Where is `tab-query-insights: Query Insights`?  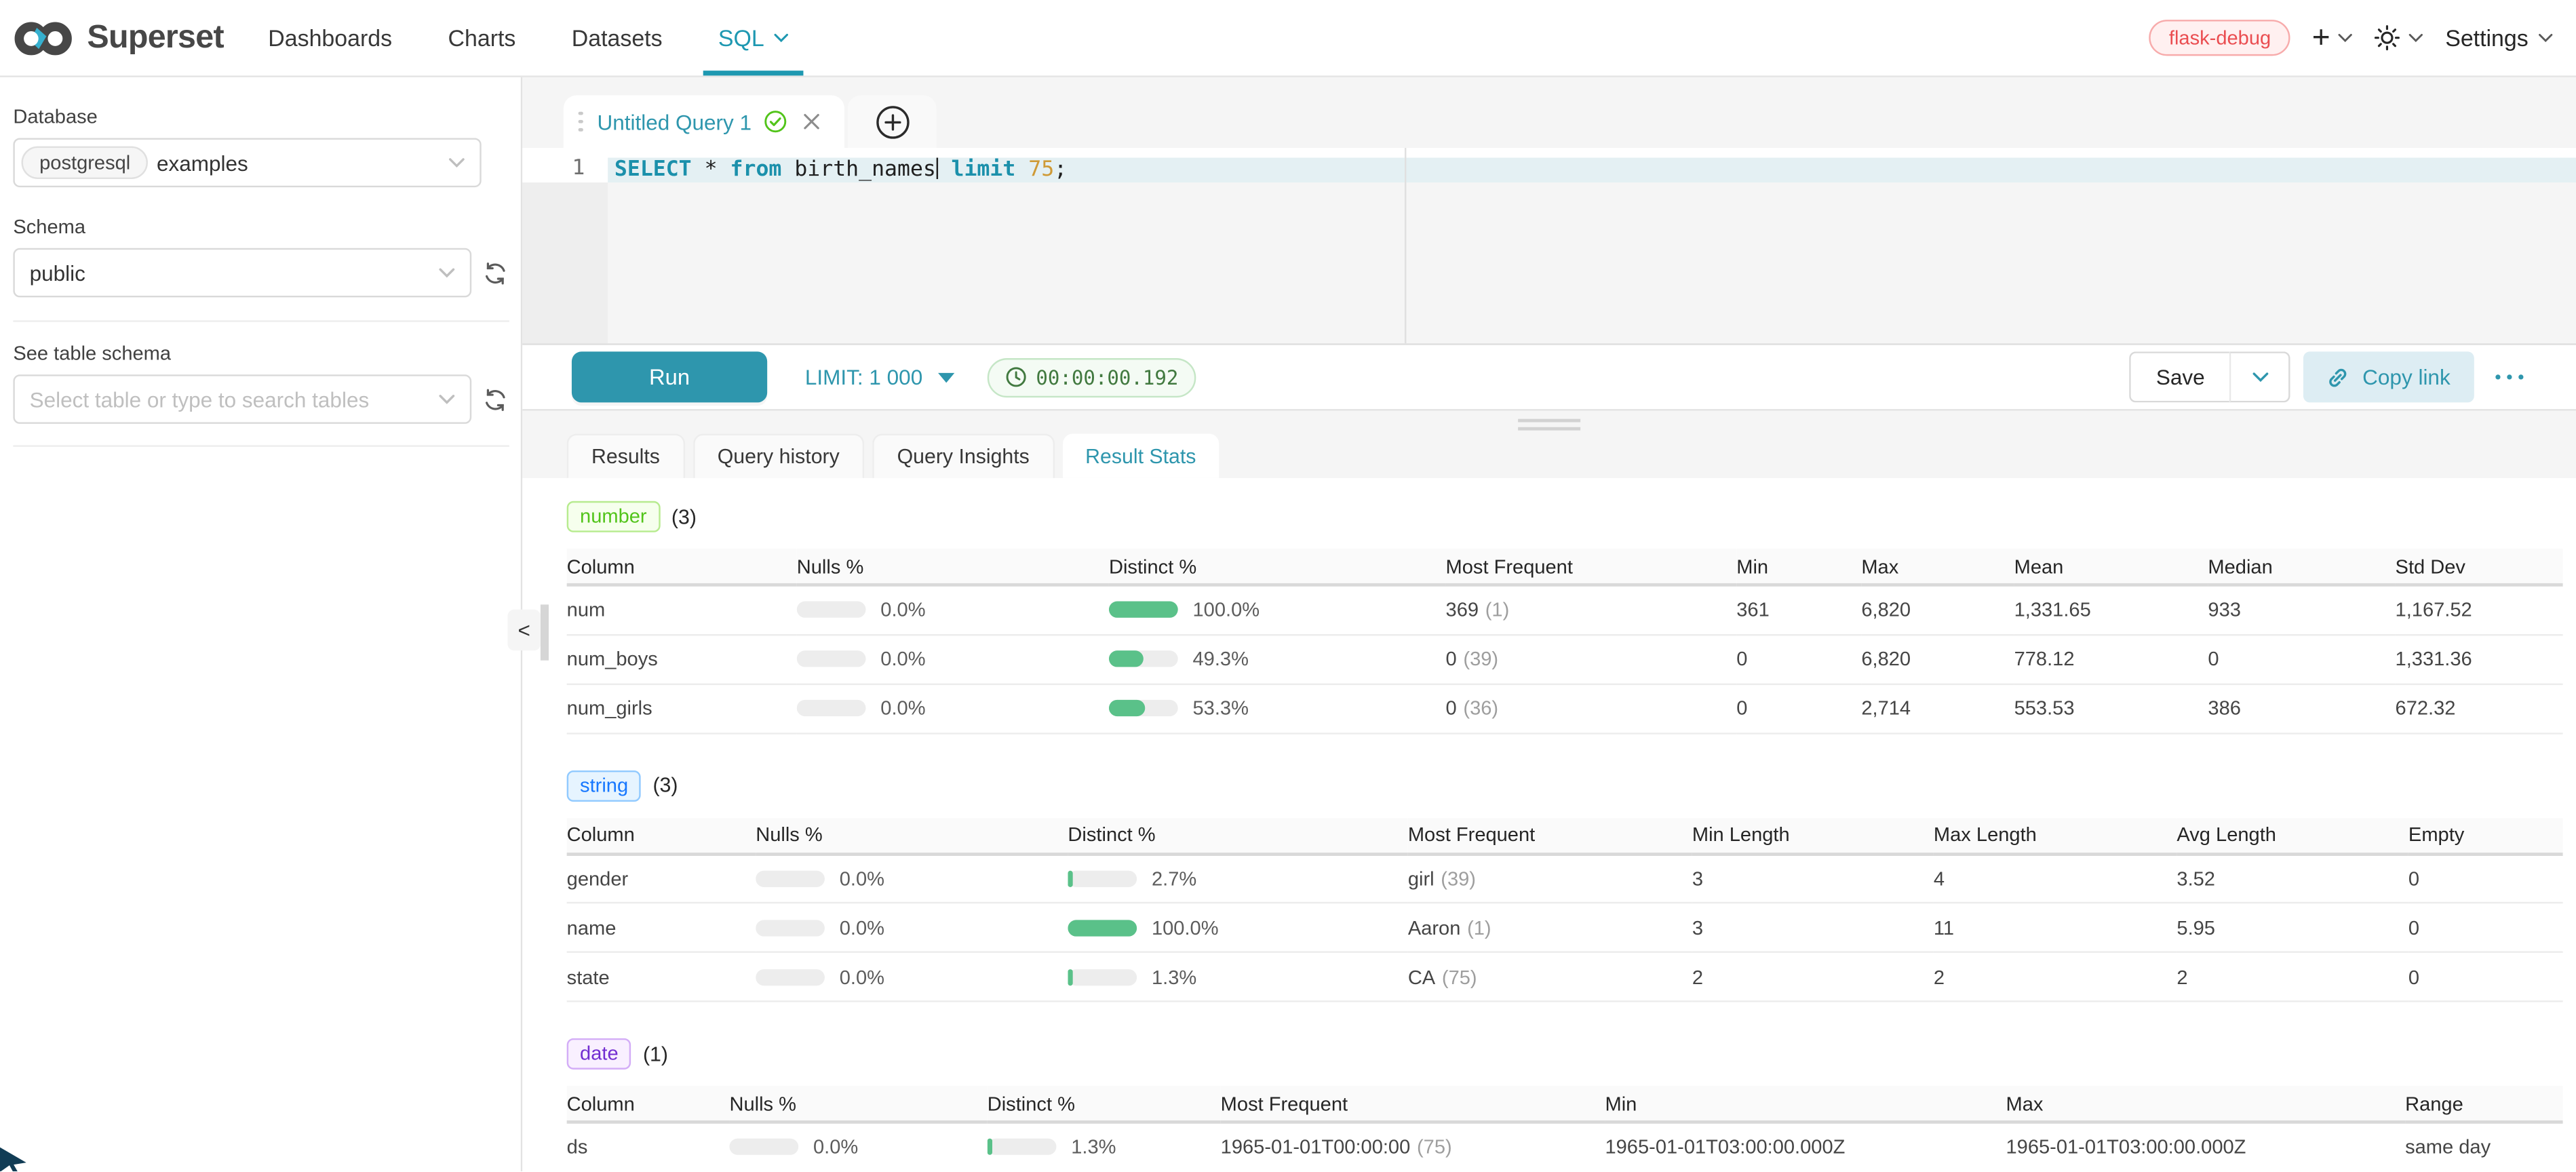 tab-query-insights: Query Insights is located at coordinates (963, 455).